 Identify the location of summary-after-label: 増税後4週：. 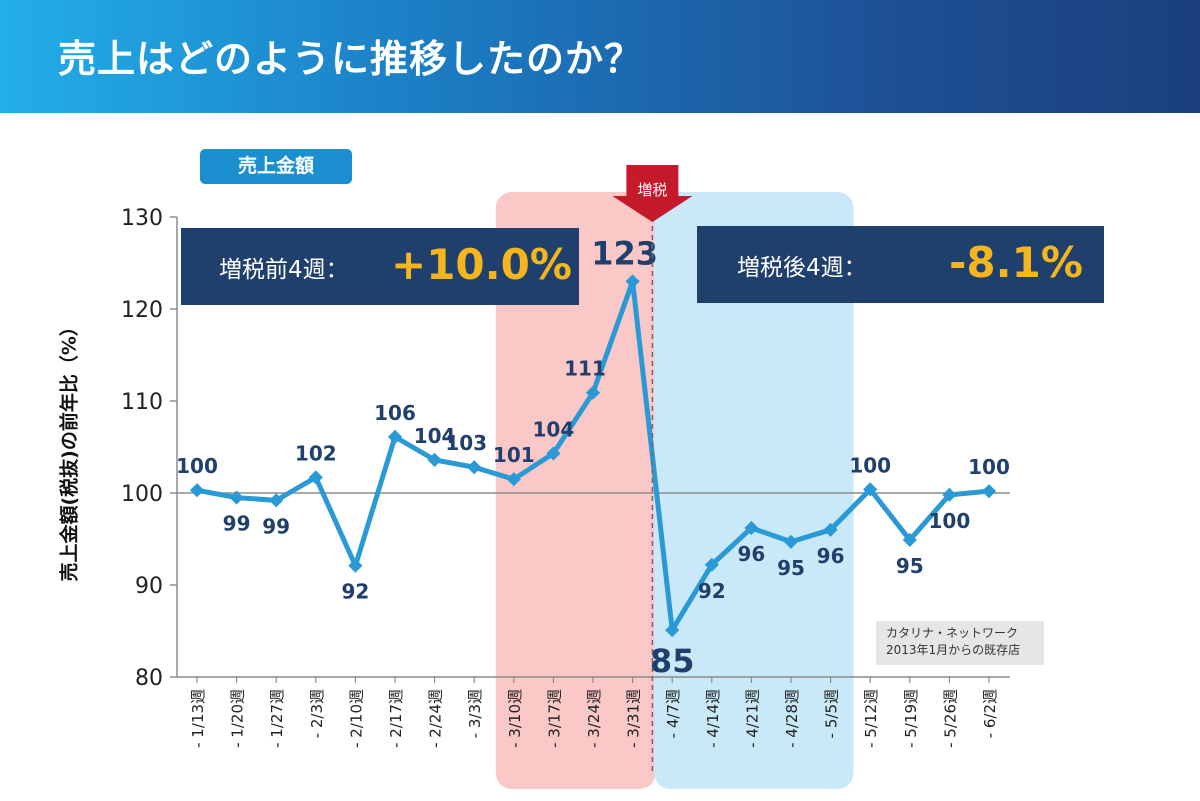
(802, 268).